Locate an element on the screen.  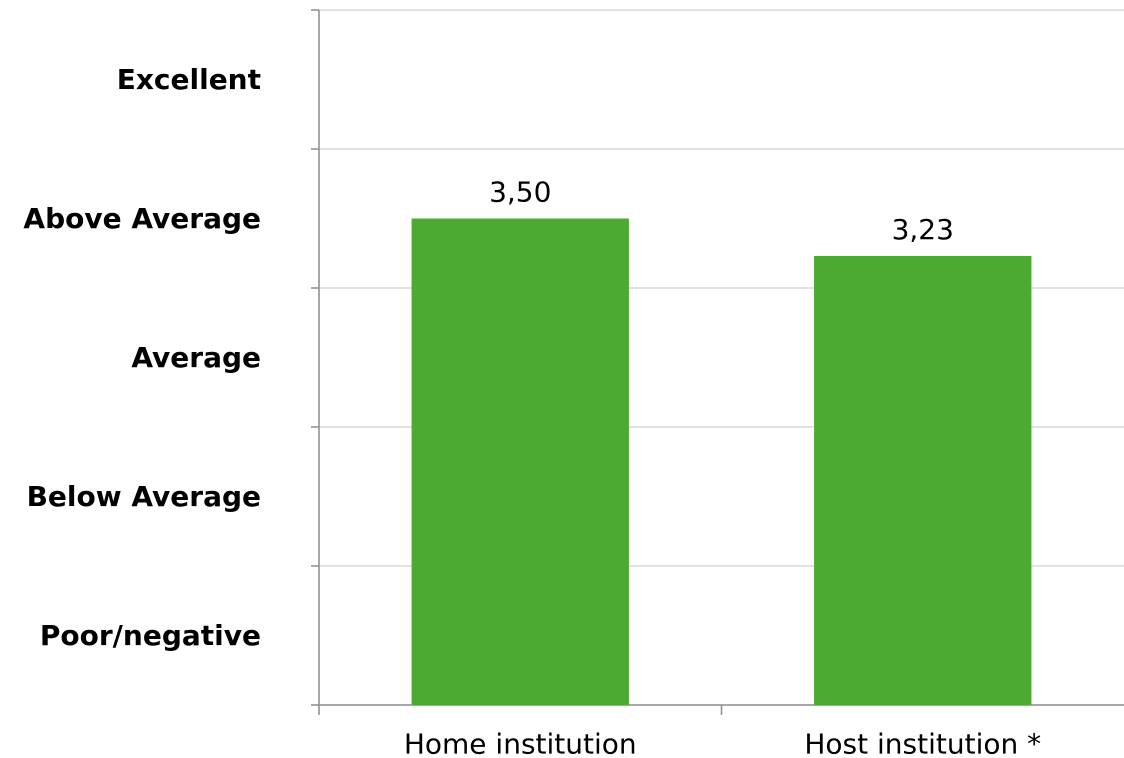
y-category-label: Average is located at coordinates (196, 357).